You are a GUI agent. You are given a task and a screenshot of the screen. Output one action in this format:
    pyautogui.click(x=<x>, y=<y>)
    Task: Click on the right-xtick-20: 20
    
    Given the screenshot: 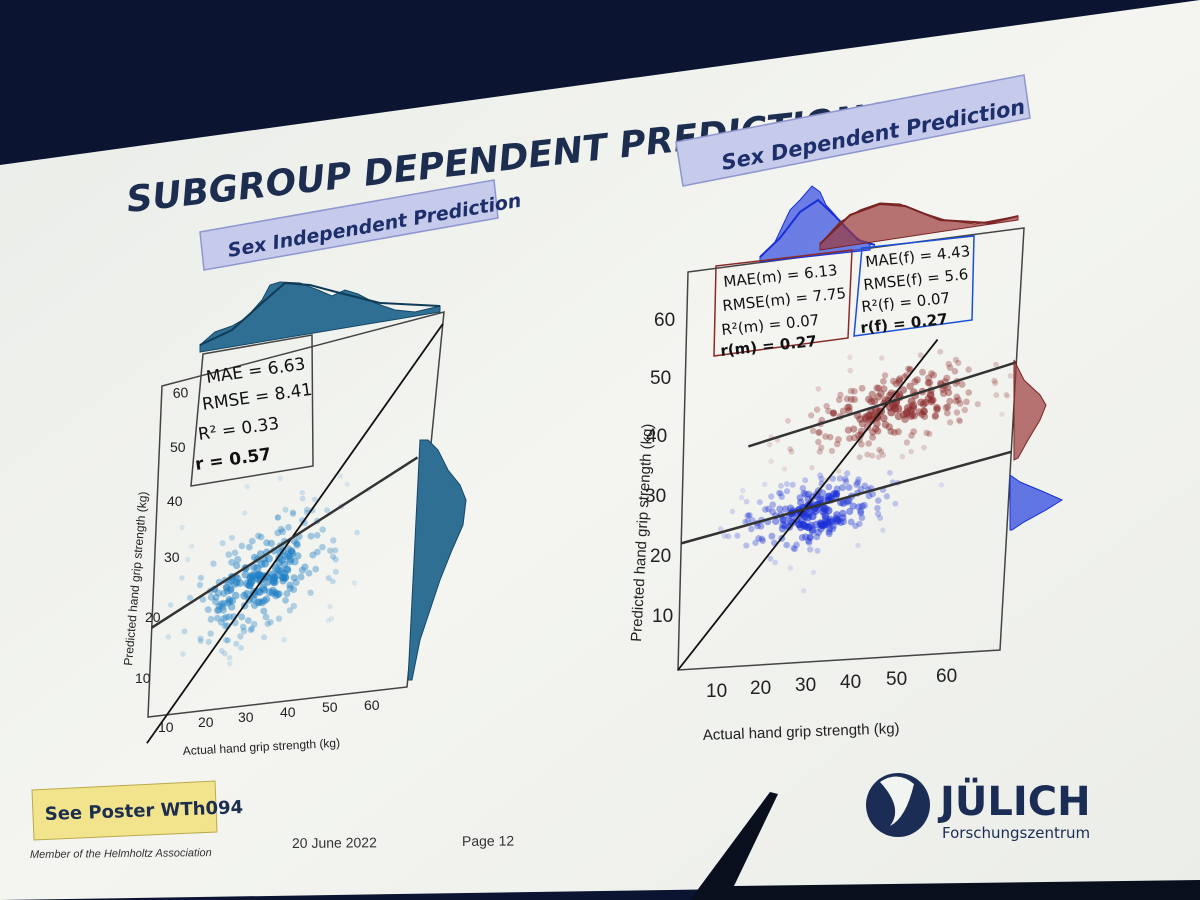 What is the action you would take?
    pyautogui.click(x=760, y=688)
    